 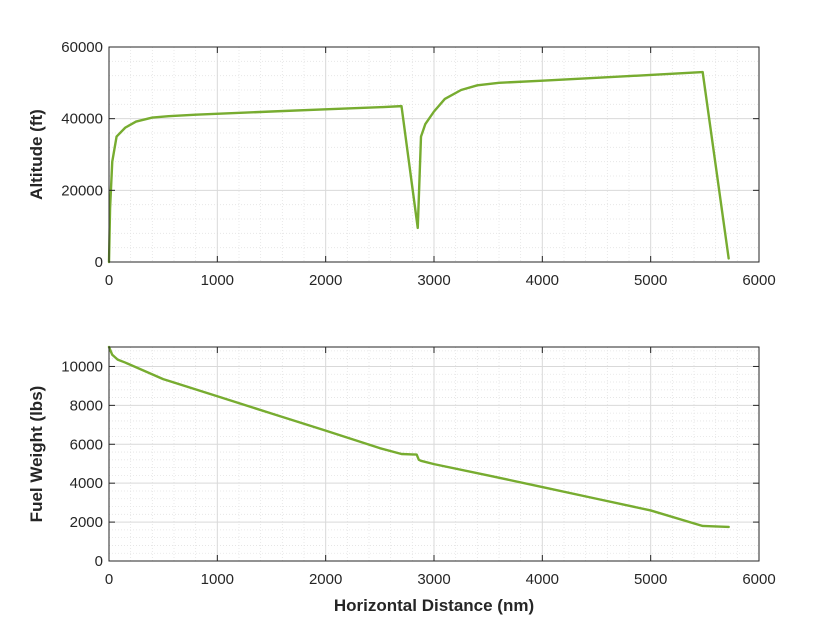 I want to click on x-axis-title: Horizontal Distance (nm), so click(x=434, y=605).